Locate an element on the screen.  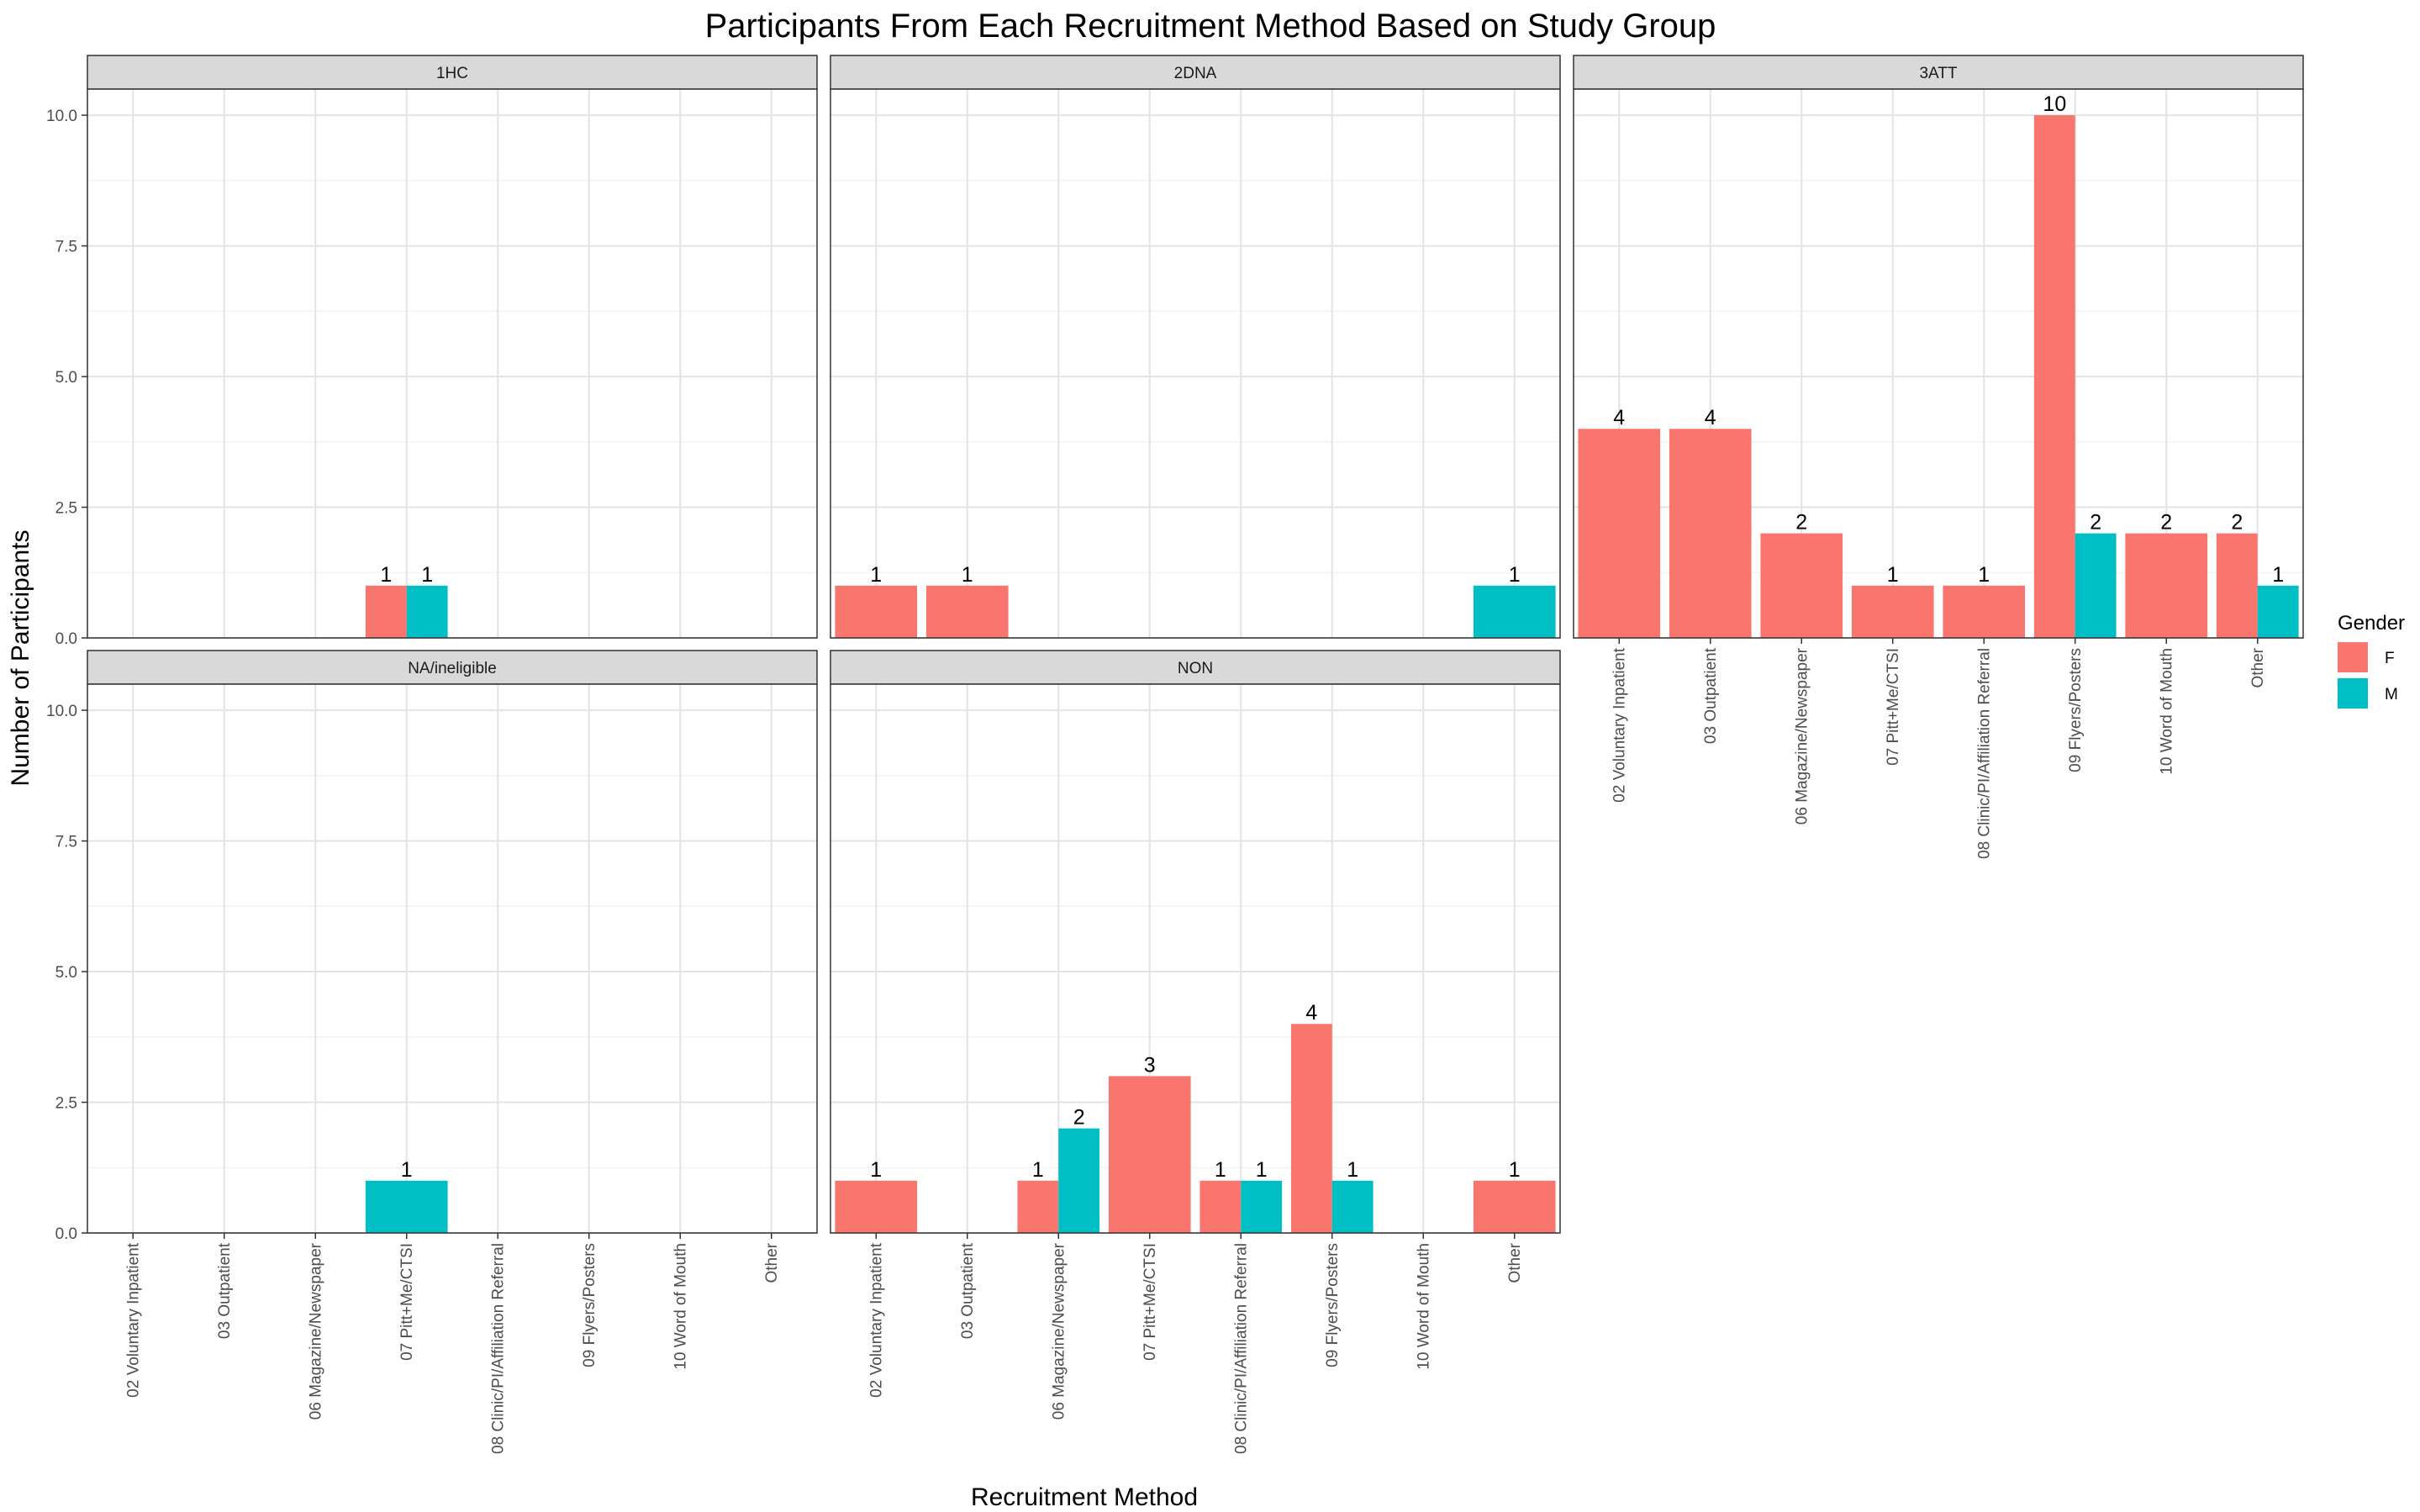
bar-10-word-of-mouth-f is located at coordinates (2166, 586).